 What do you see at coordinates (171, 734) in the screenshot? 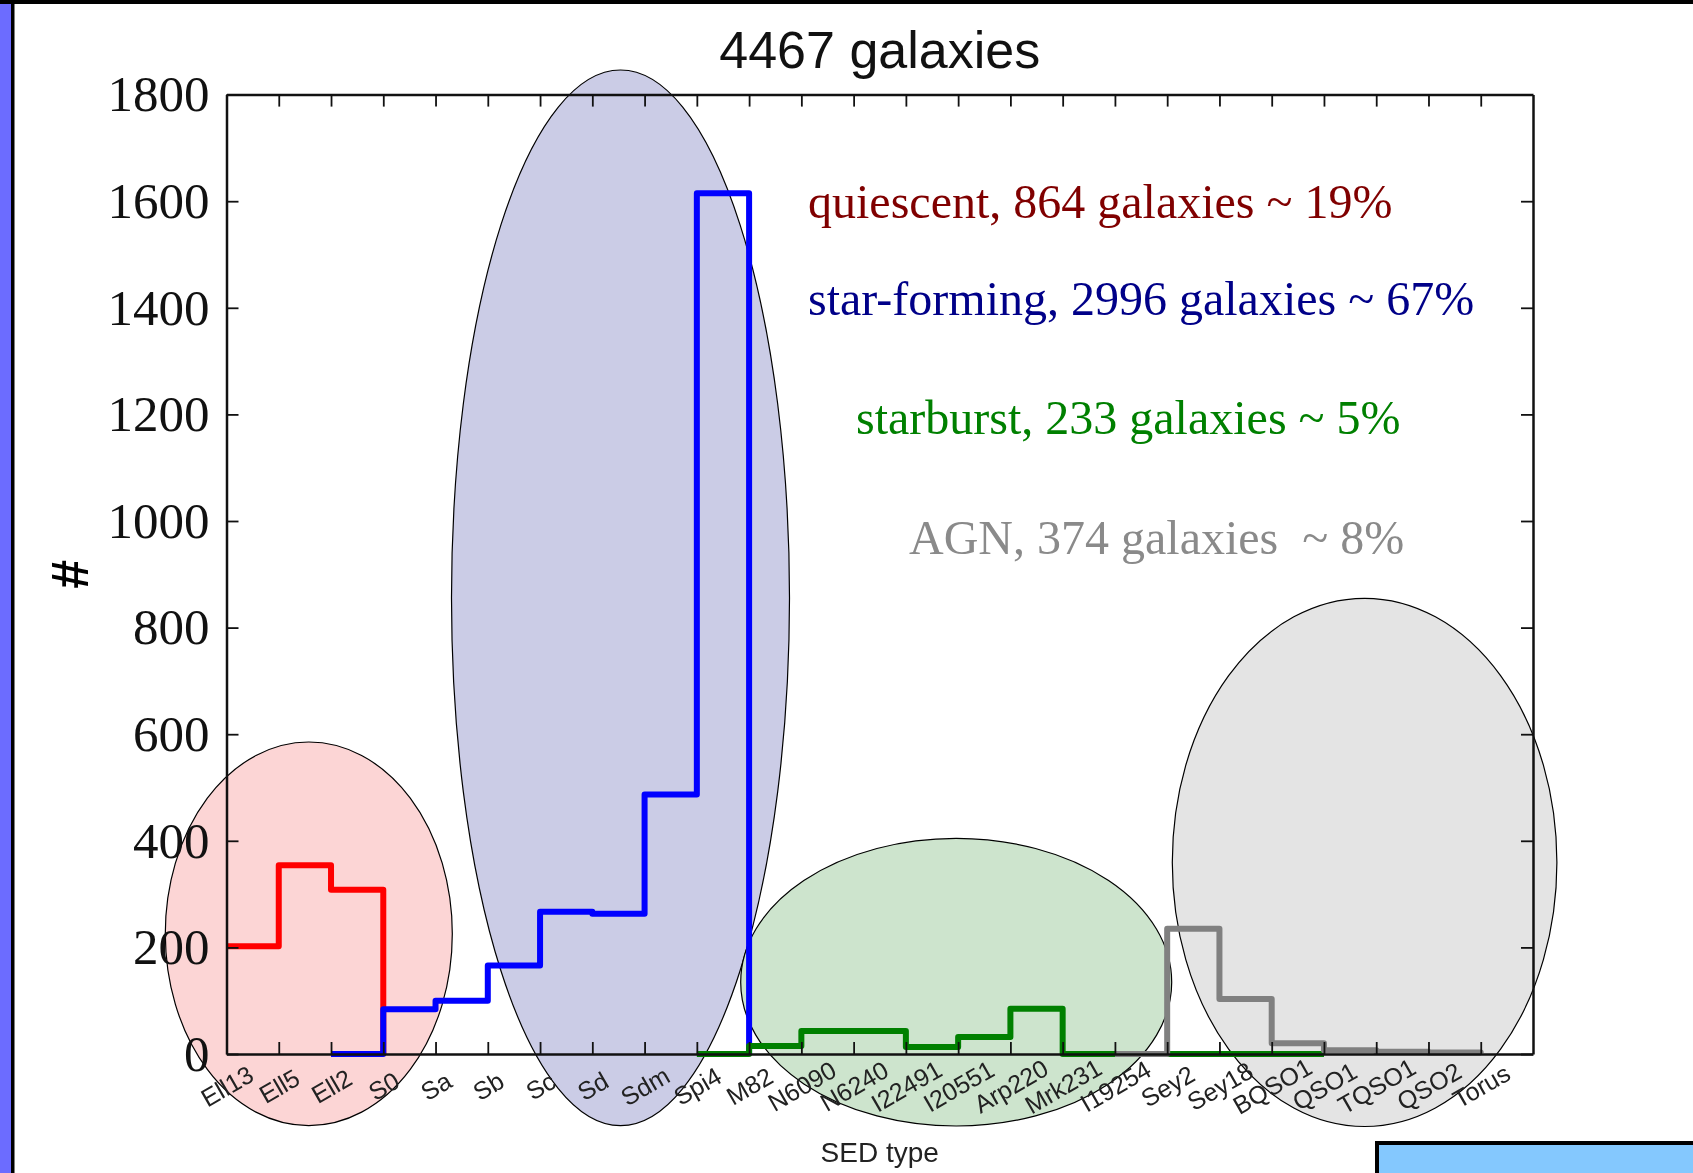
I see `y-tick-label: 600` at bounding box center [171, 734].